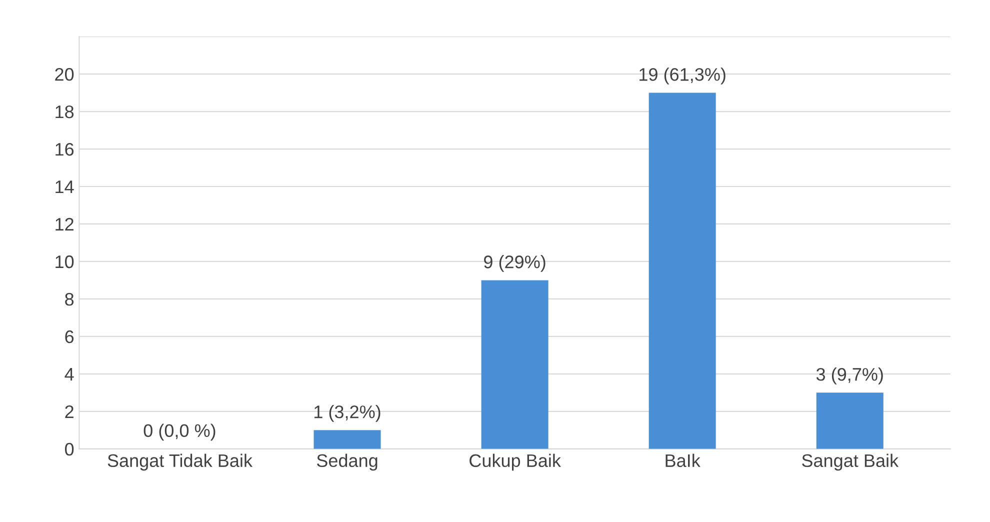 This screenshot has width=990, height=522. I want to click on data-label: 1 (3,2%), so click(347, 413).